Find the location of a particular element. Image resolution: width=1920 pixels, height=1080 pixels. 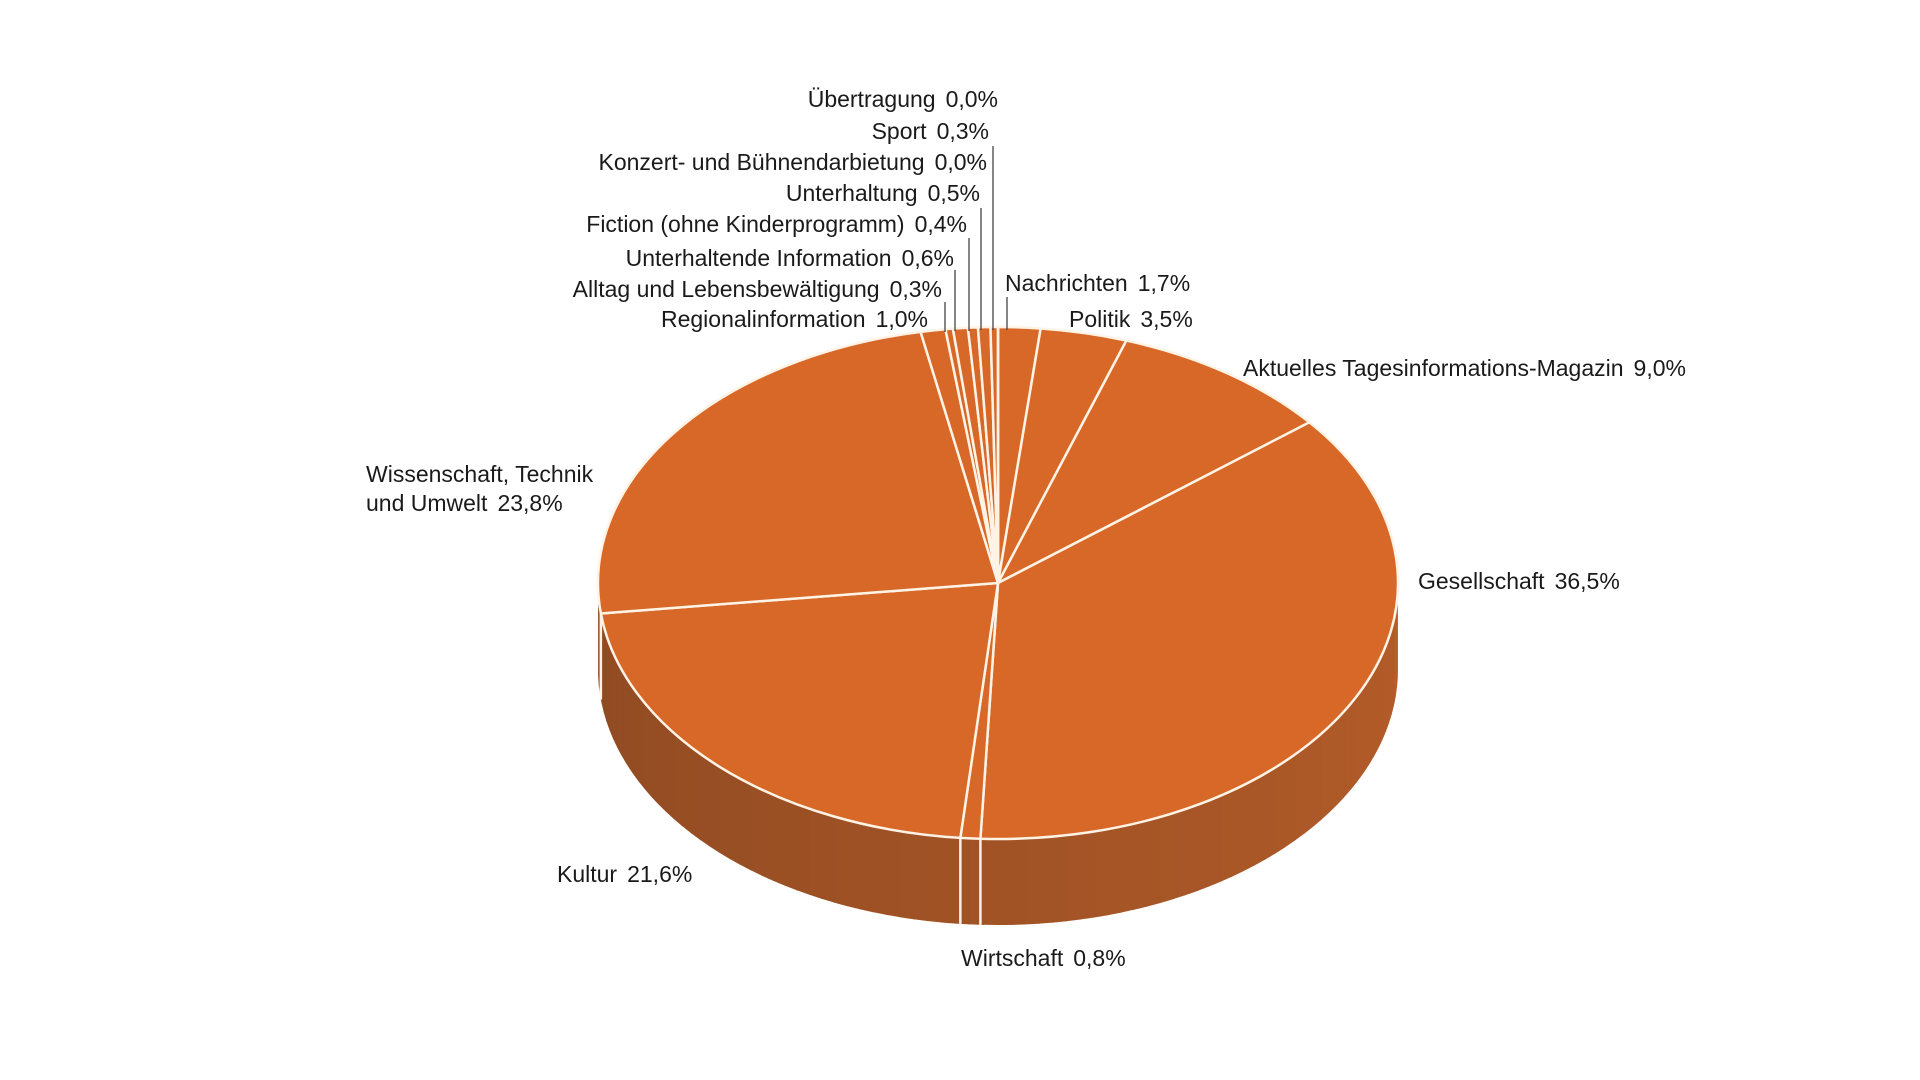

pie-slice-gesellschaft is located at coordinates (1189, 631).